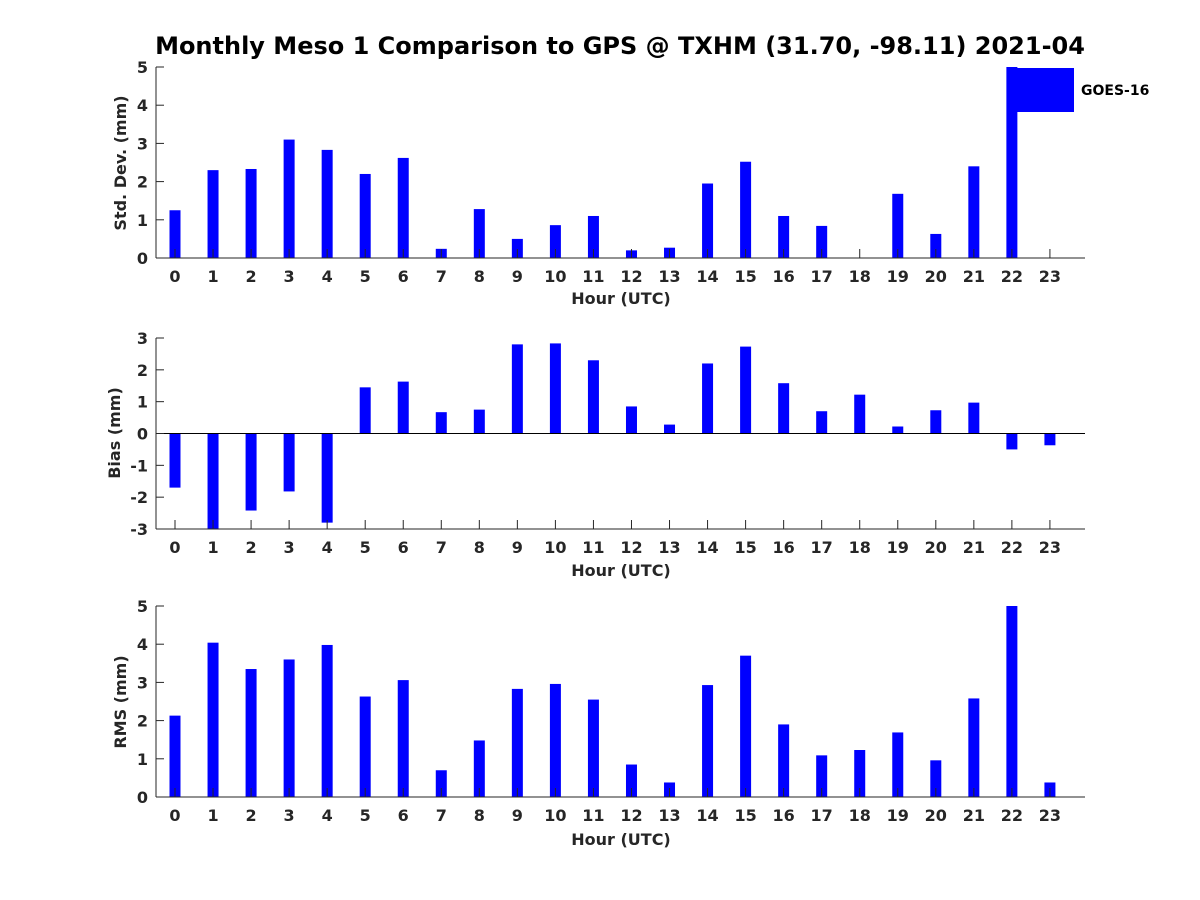 Image resolution: width=1200 pixels, height=900 pixels. What do you see at coordinates (1012, 547) in the screenshot?
I see `bias-xtick-label: 22` at bounding box center [1012, 547].